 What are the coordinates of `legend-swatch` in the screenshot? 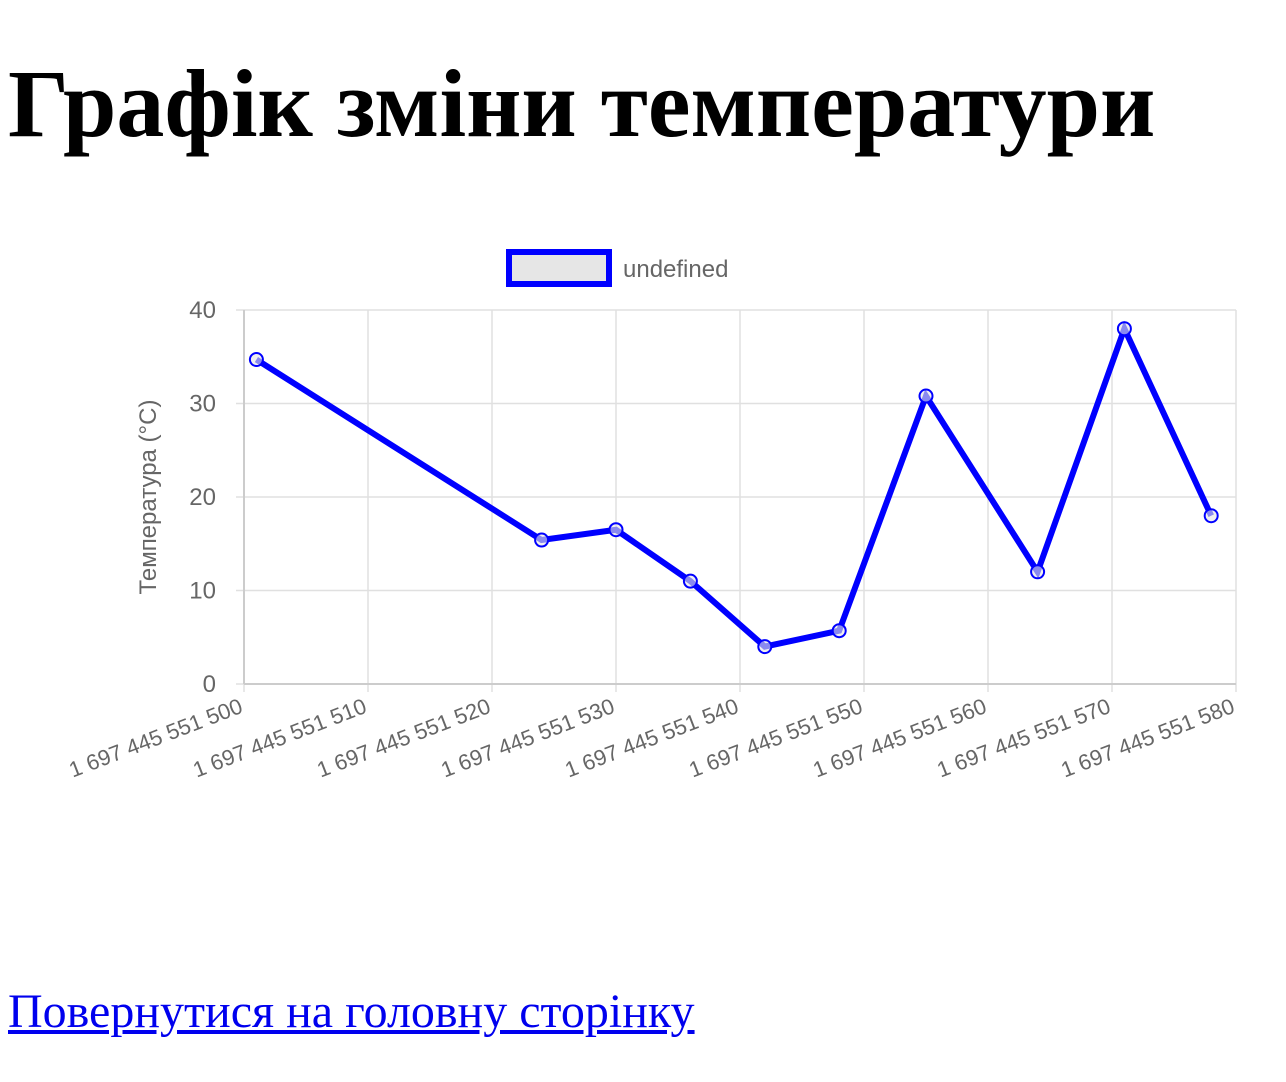 It's located at (559, 268).